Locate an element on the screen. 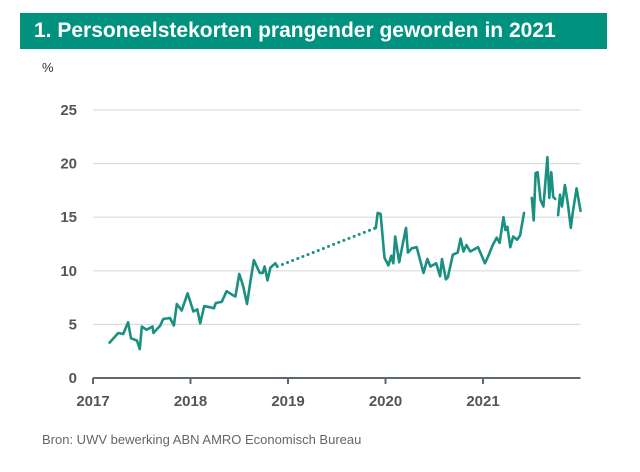 The height and width of the screenshot is (472, 640). x-tick-label: 2021 is located at coordinates (482, 401).